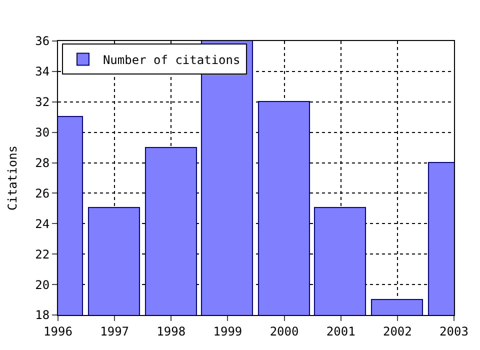 Image resolution: width=480 pixels, height=350 pixels. I want to click on y-tick-label: 22, so click(42, 254).